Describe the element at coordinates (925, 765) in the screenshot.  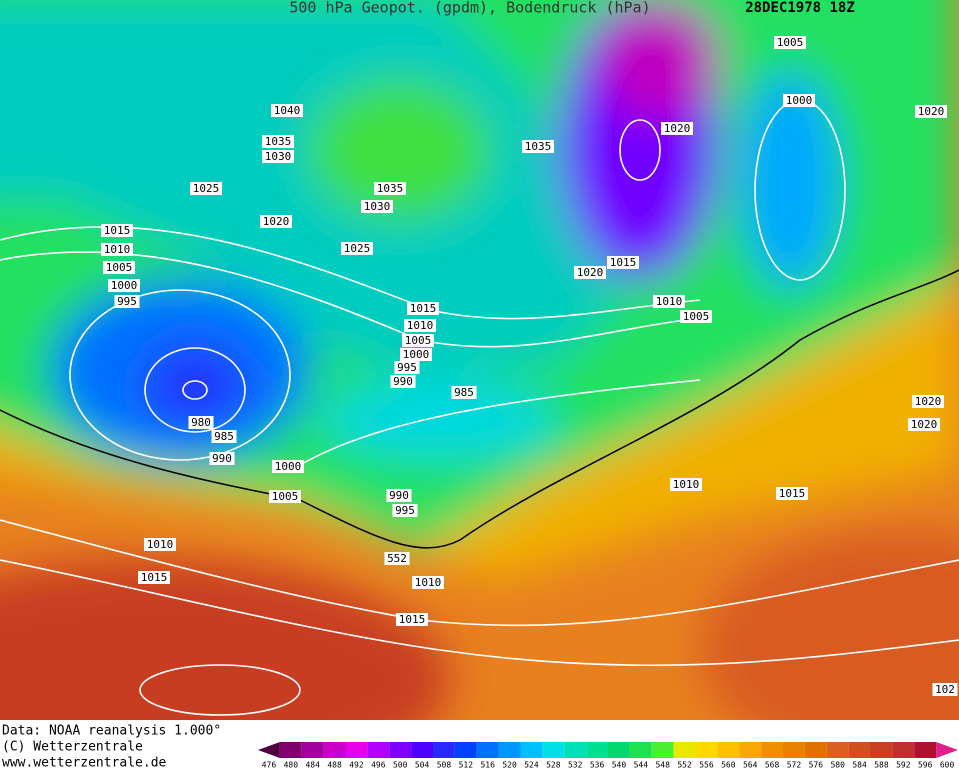
I see `colorbar-label: 596` at that location.